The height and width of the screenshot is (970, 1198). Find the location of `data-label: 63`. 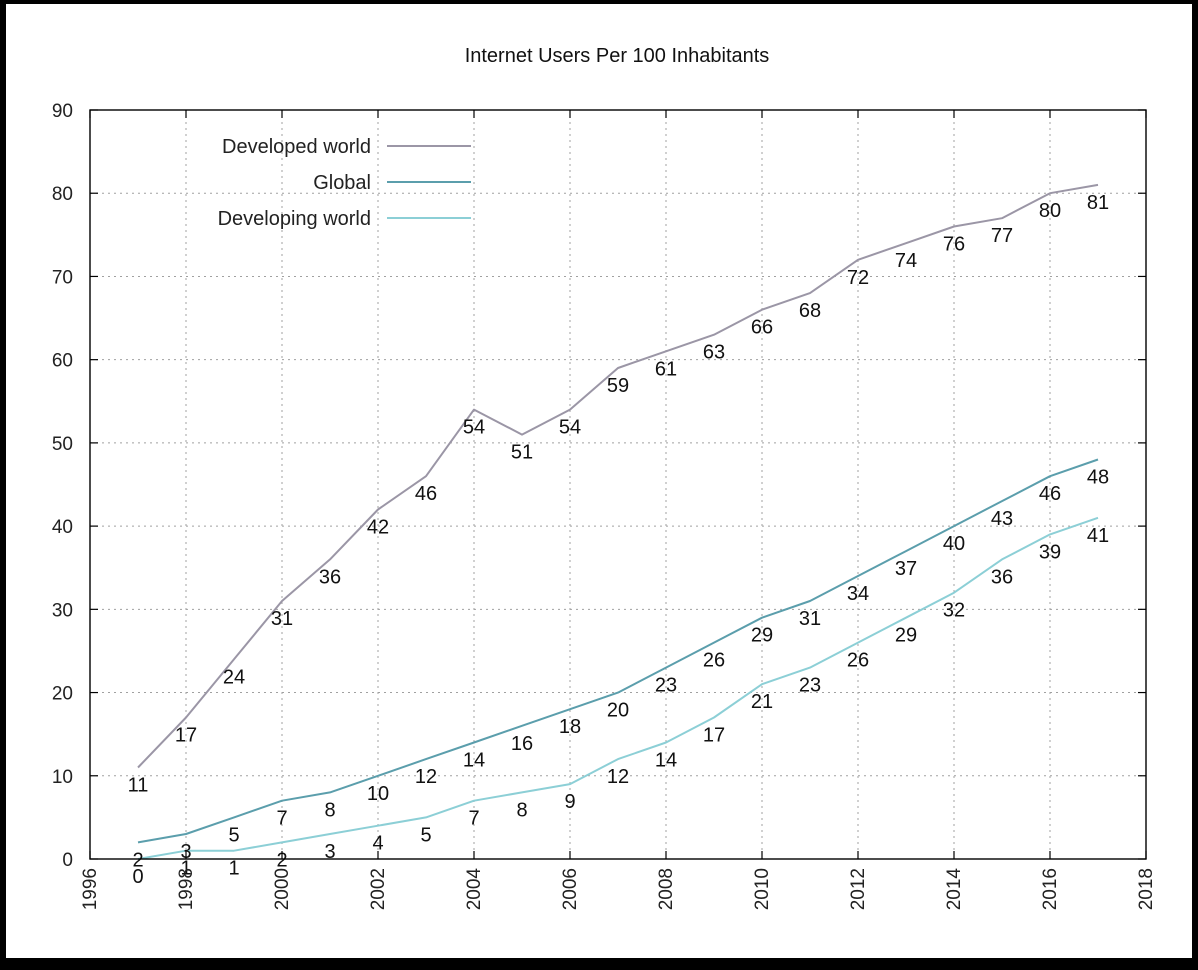

data-label: 63 is located at coordinates (714, 353).